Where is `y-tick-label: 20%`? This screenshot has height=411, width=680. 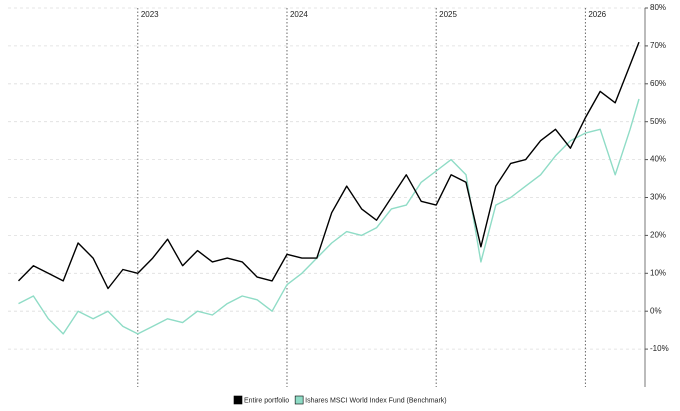
y-tick-label: 20% is located at coordinates (658, 235).